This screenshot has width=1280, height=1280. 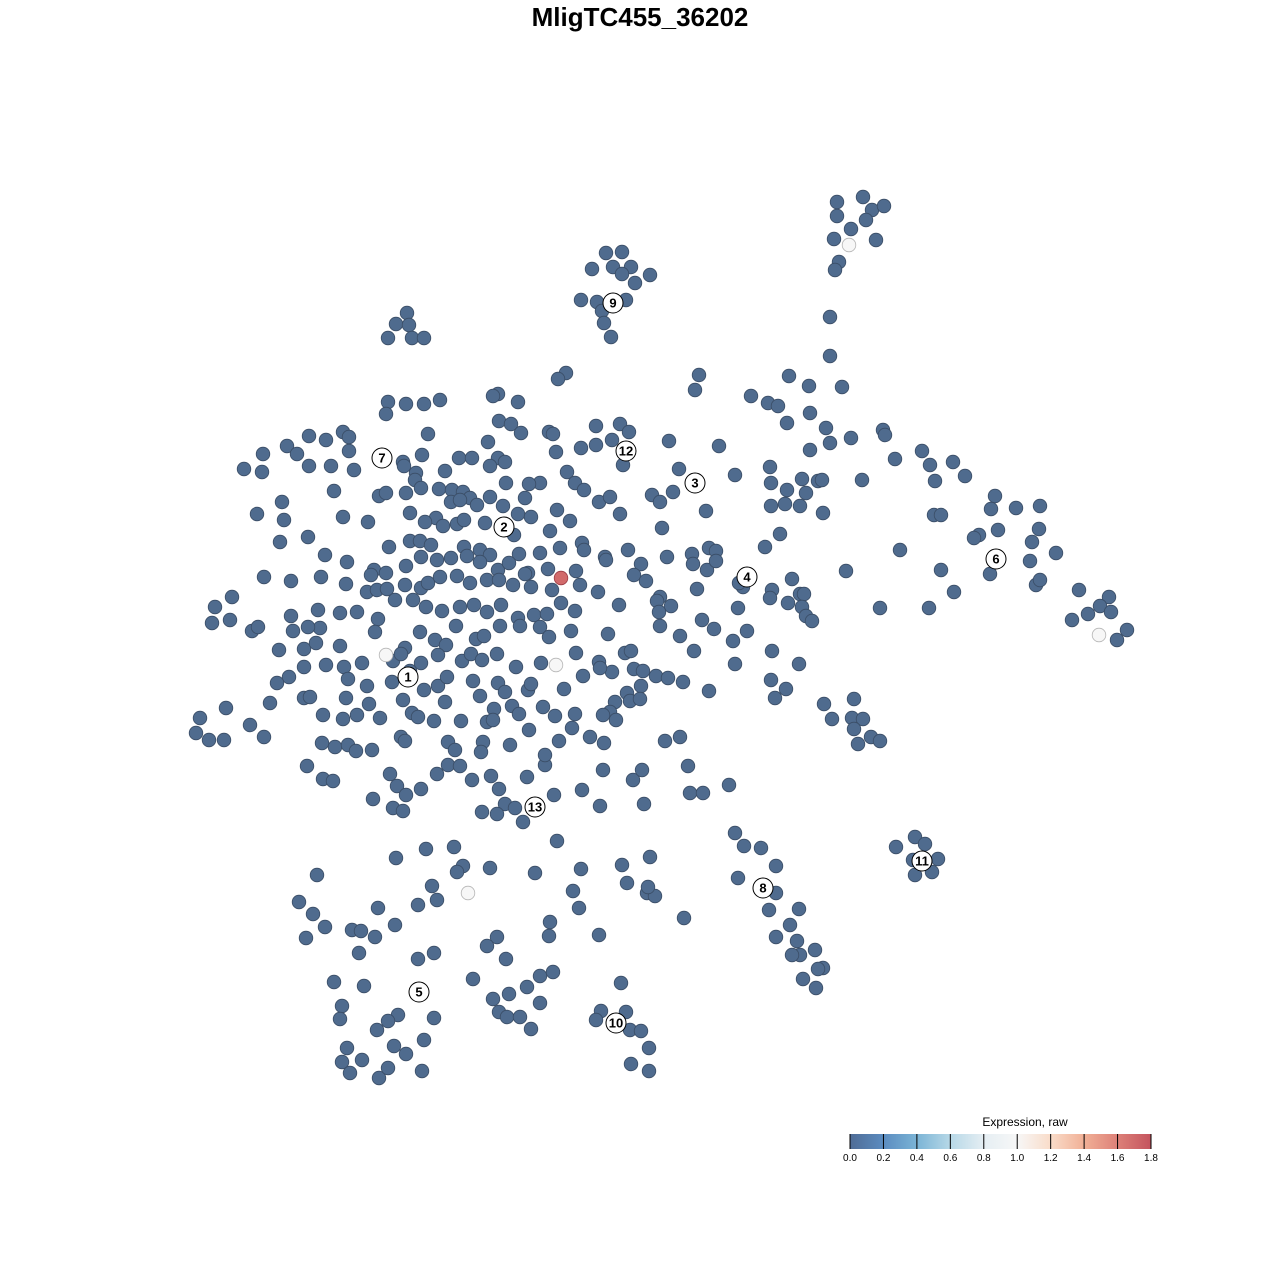 I want to click on cluster-label-text: 9, so click(x=612, y=303).